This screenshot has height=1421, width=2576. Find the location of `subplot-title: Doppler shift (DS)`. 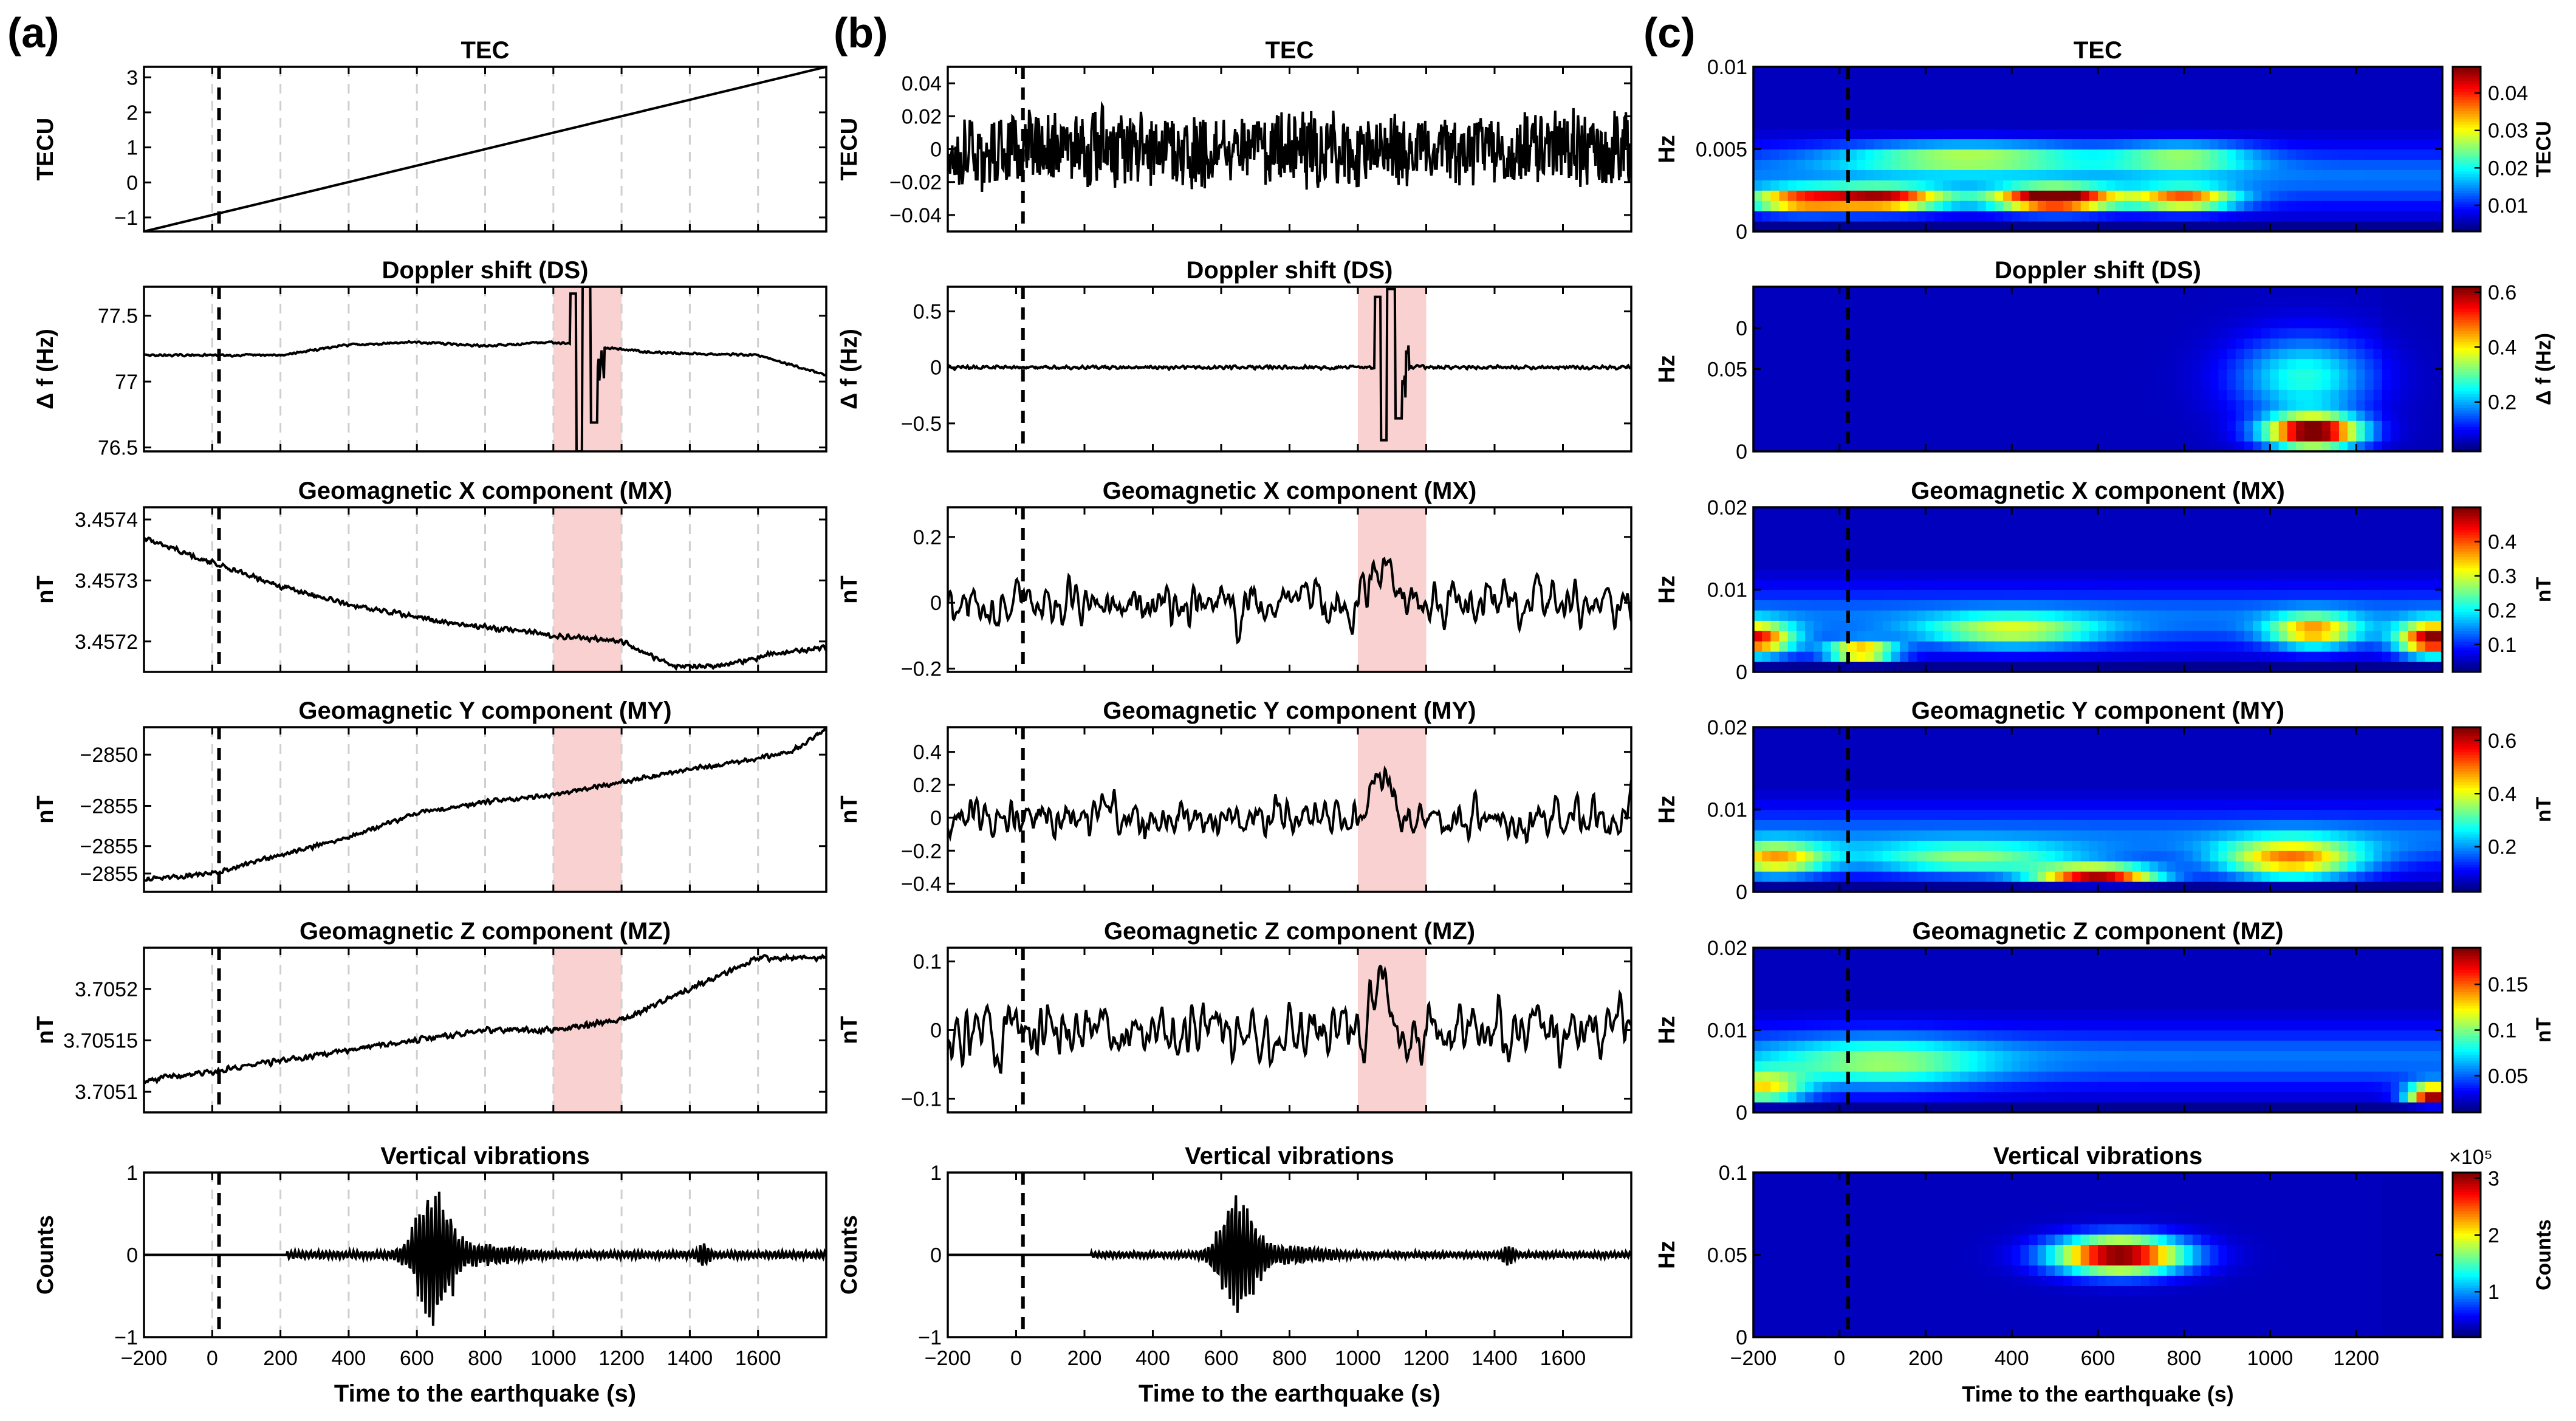

subplot-title: Doppler shift (DS) is located at coordinates (1290, 270).